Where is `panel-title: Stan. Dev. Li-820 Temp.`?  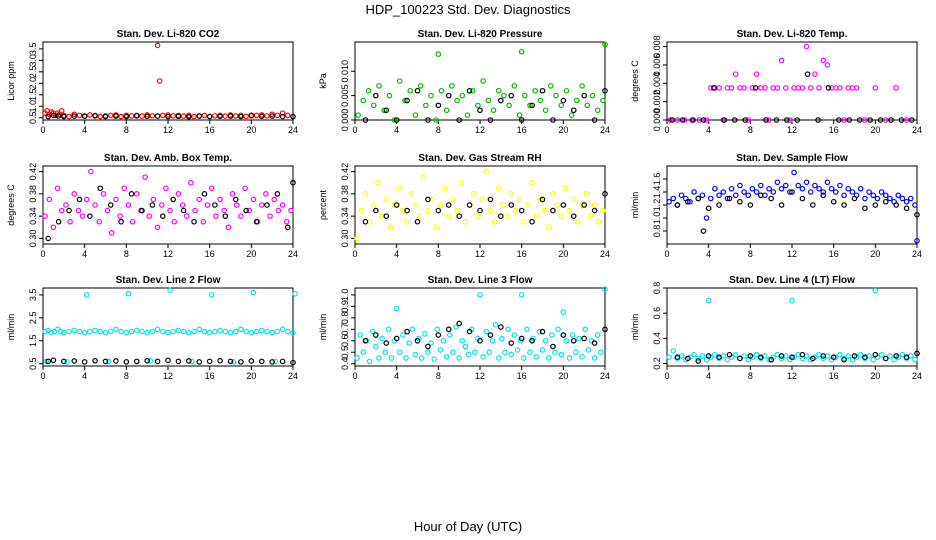
panel-title: Stan. Dev. Li-820 Temp. is located at coordinates (792, 34).